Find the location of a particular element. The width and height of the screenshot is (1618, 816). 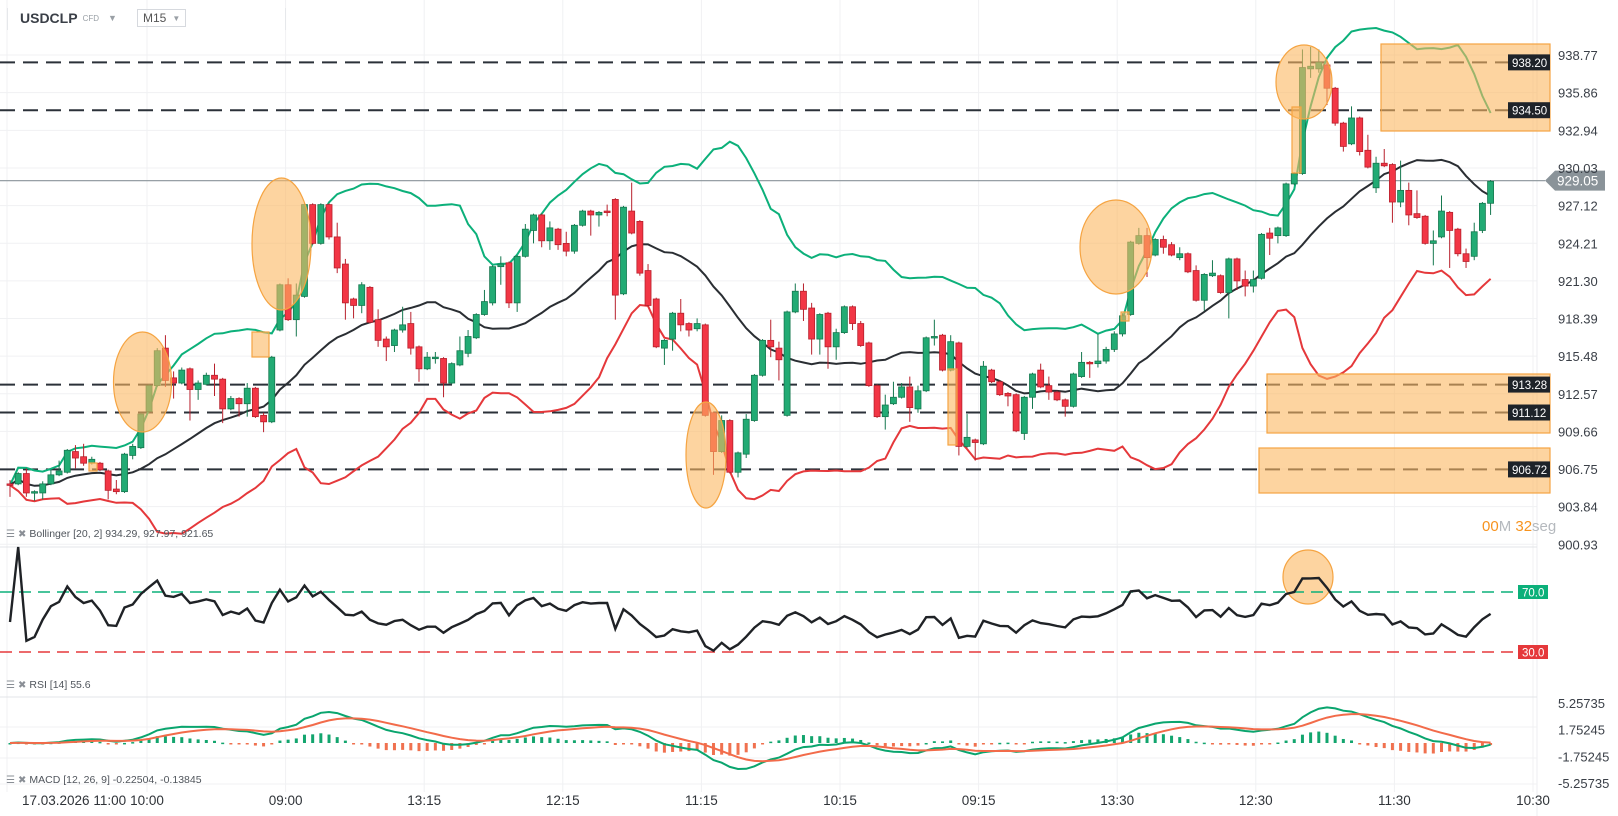

symbol-selector: USDCLP CFD ▼ is located at coordinates (68, 18).